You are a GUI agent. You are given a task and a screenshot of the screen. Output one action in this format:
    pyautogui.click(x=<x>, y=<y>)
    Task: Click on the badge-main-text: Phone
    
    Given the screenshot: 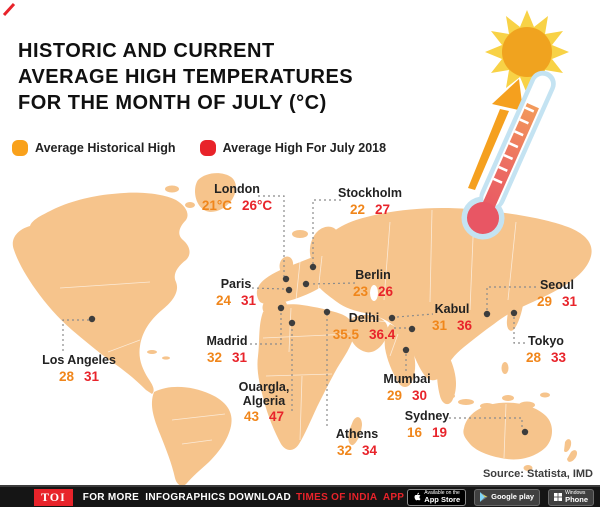 What is the action you would take?
    pyautogui.click(x=576, y=499)
    